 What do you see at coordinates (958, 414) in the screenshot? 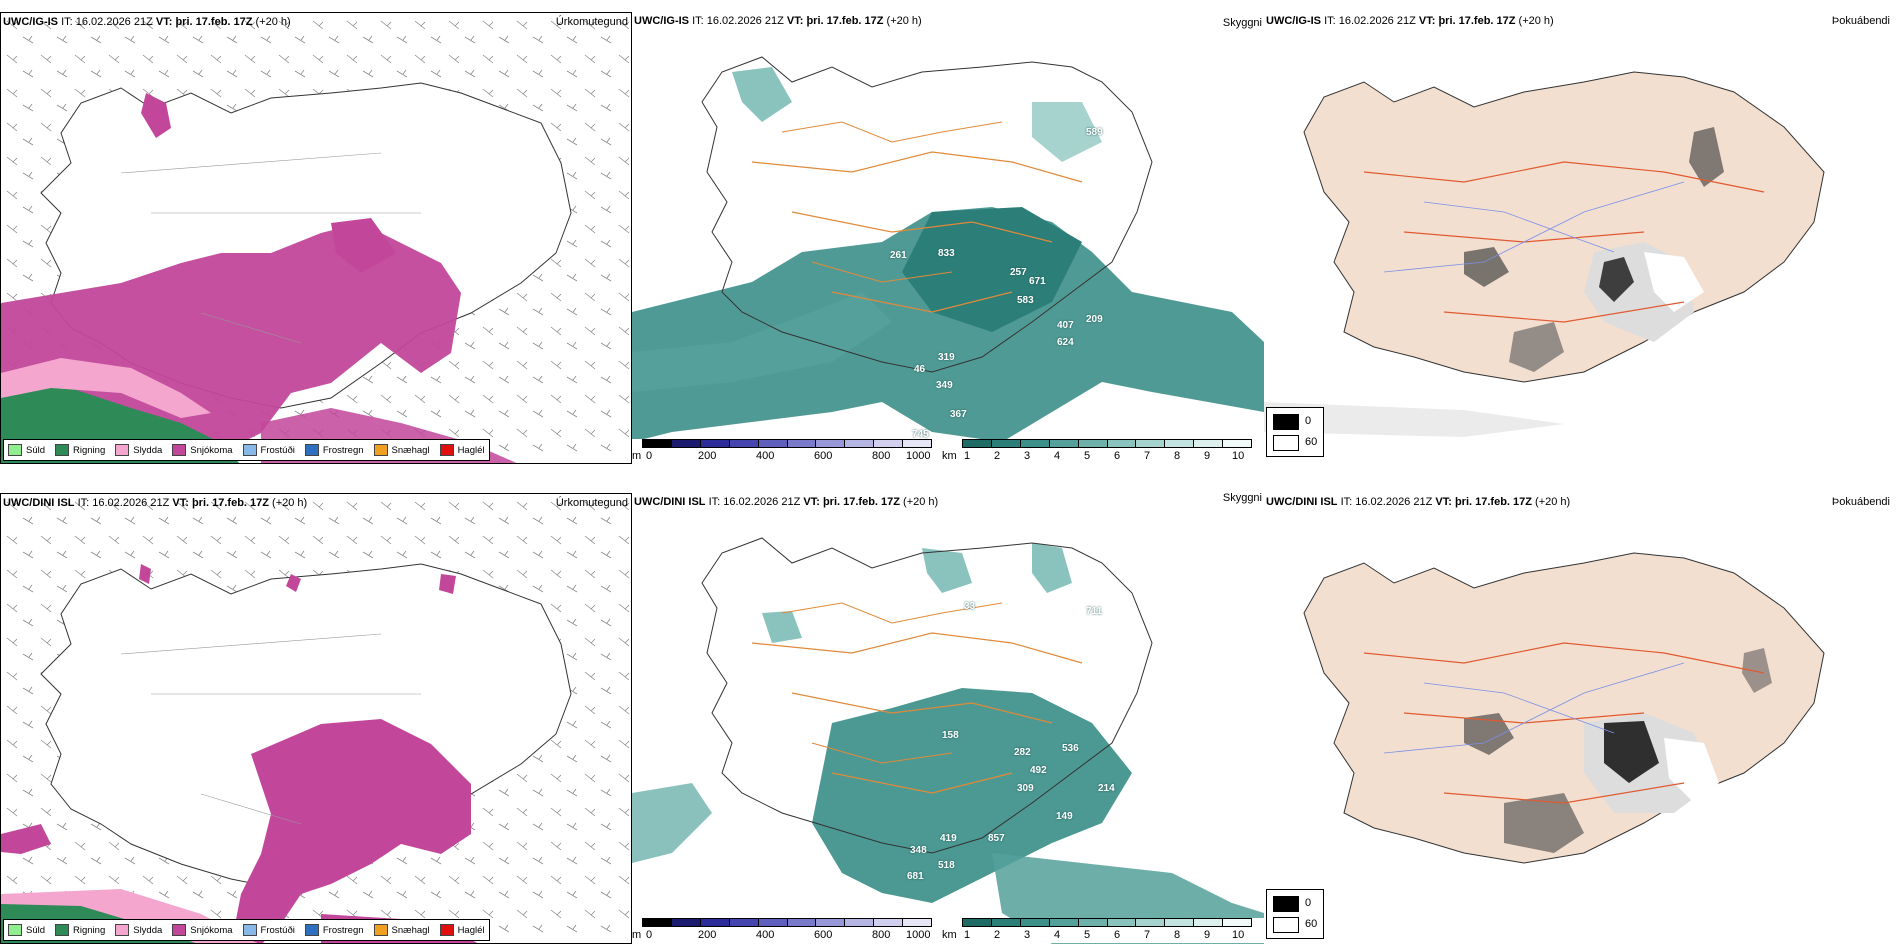
I see `visibility-value: 367` at bounding box center [958, 414].